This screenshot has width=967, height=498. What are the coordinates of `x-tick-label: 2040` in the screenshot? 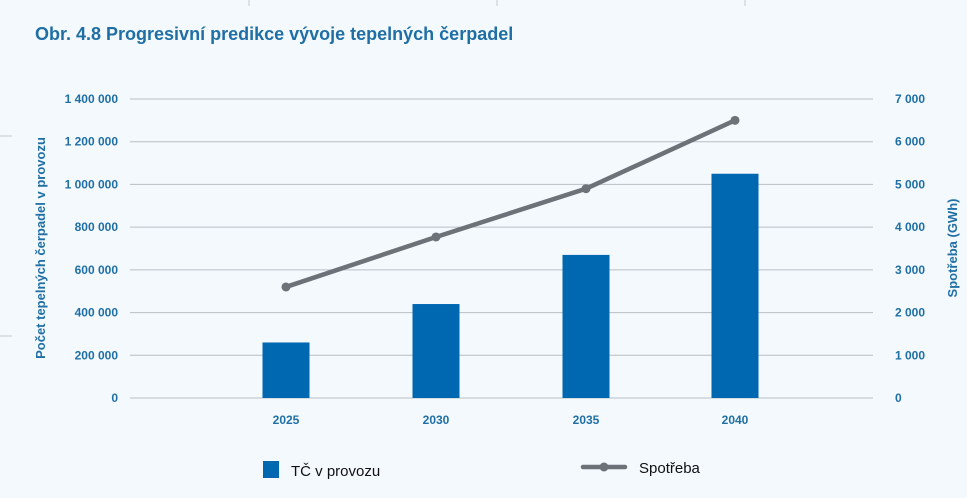 It's located at (735, 420).